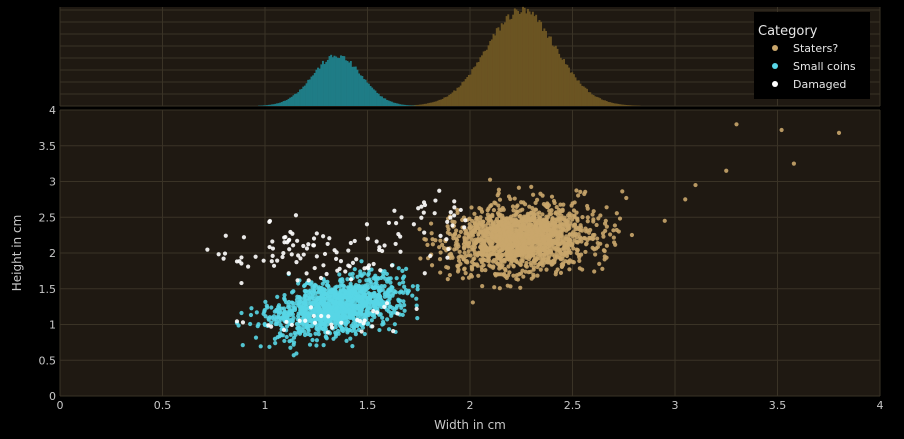 The height and width of the screenshot is (439, 904). Describe the element at coordinates (812, 55) in the screenshot. I see `legend: Category Staters? Small coins Damaged` at that location.